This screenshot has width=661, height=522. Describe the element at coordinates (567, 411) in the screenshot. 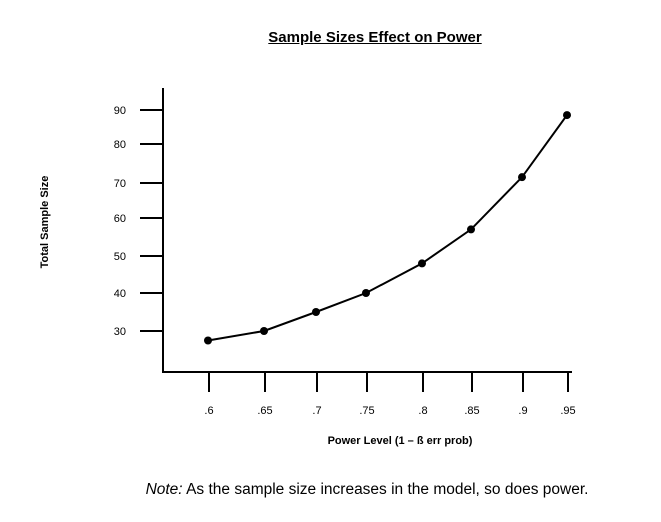

I see `x-tick-label: .95` at that location.